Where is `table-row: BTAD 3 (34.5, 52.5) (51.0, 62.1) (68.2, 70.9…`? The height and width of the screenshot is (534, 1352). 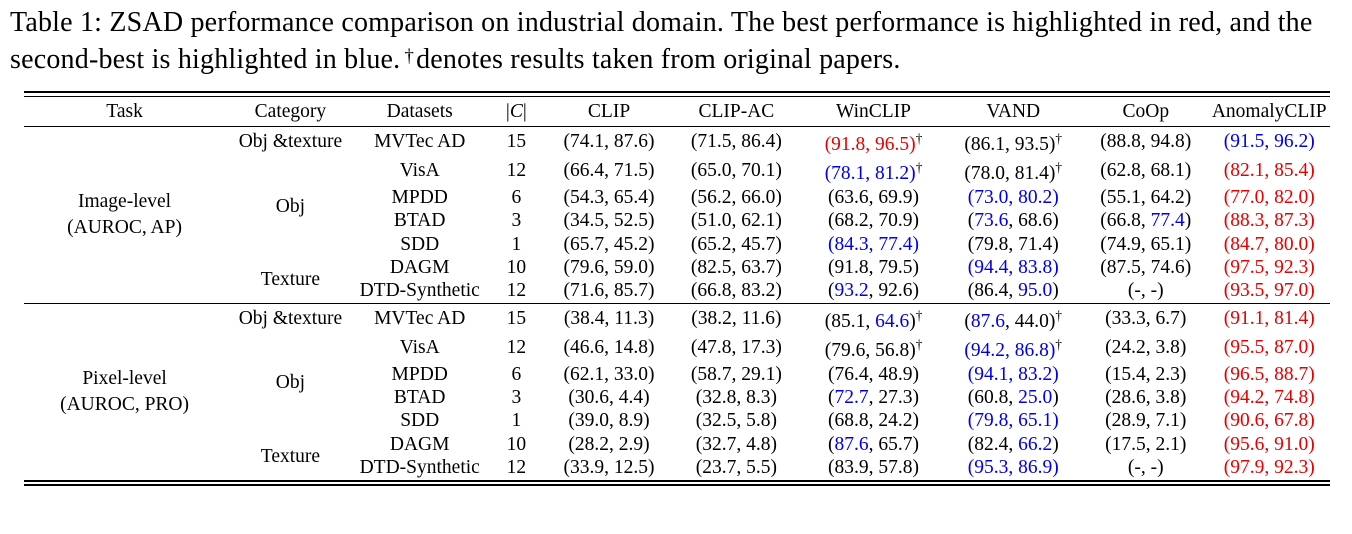 table-row: BTAD 3 (34.5, 52.5) (51.0, 62.1) (68.2, 70.9… is located at coordinates (677, 220).